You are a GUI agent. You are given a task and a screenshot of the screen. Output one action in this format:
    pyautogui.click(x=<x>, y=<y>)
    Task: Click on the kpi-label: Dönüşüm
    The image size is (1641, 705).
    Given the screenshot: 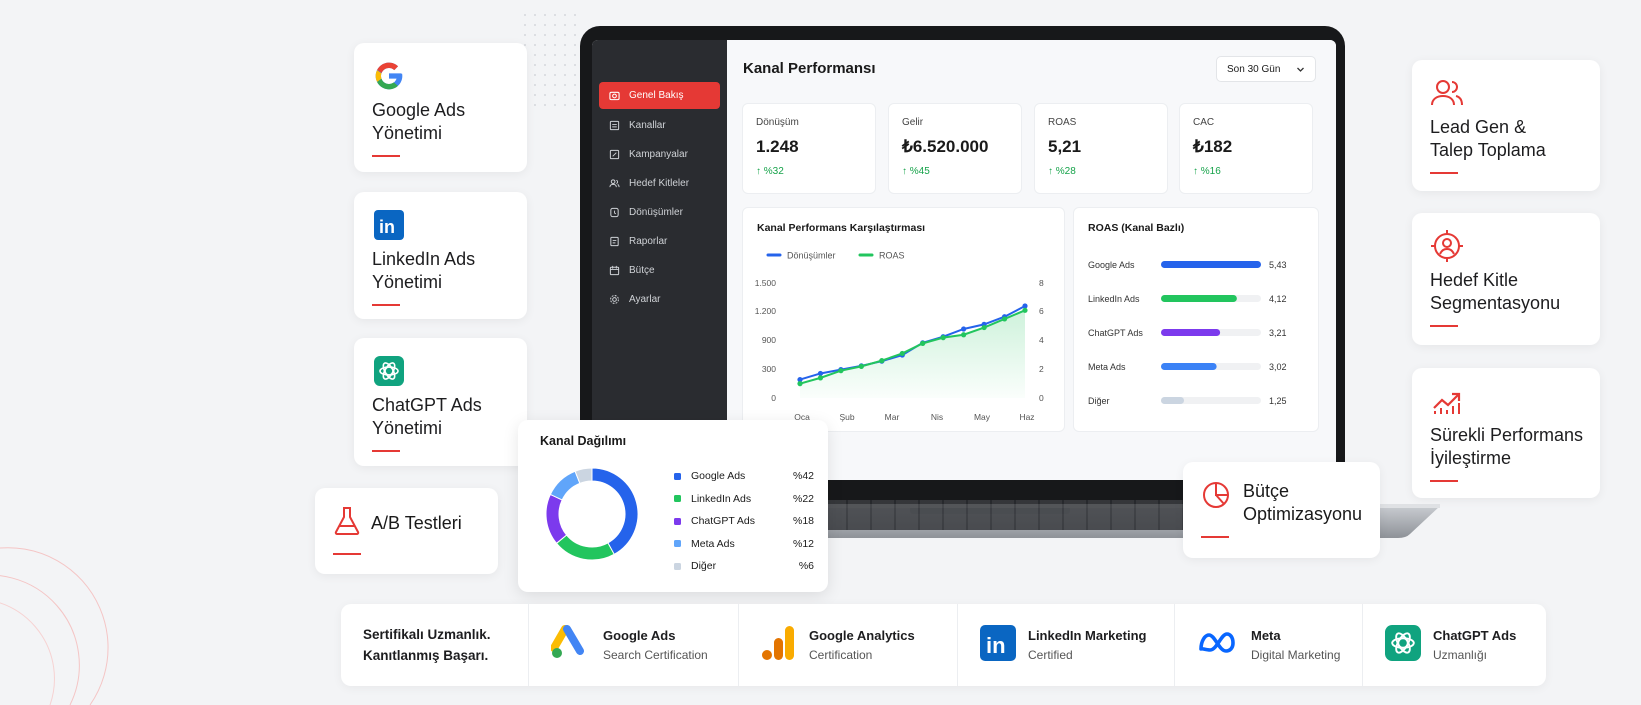 What is the action you would take?
    pyautogui.click(x=777, y=122)
    